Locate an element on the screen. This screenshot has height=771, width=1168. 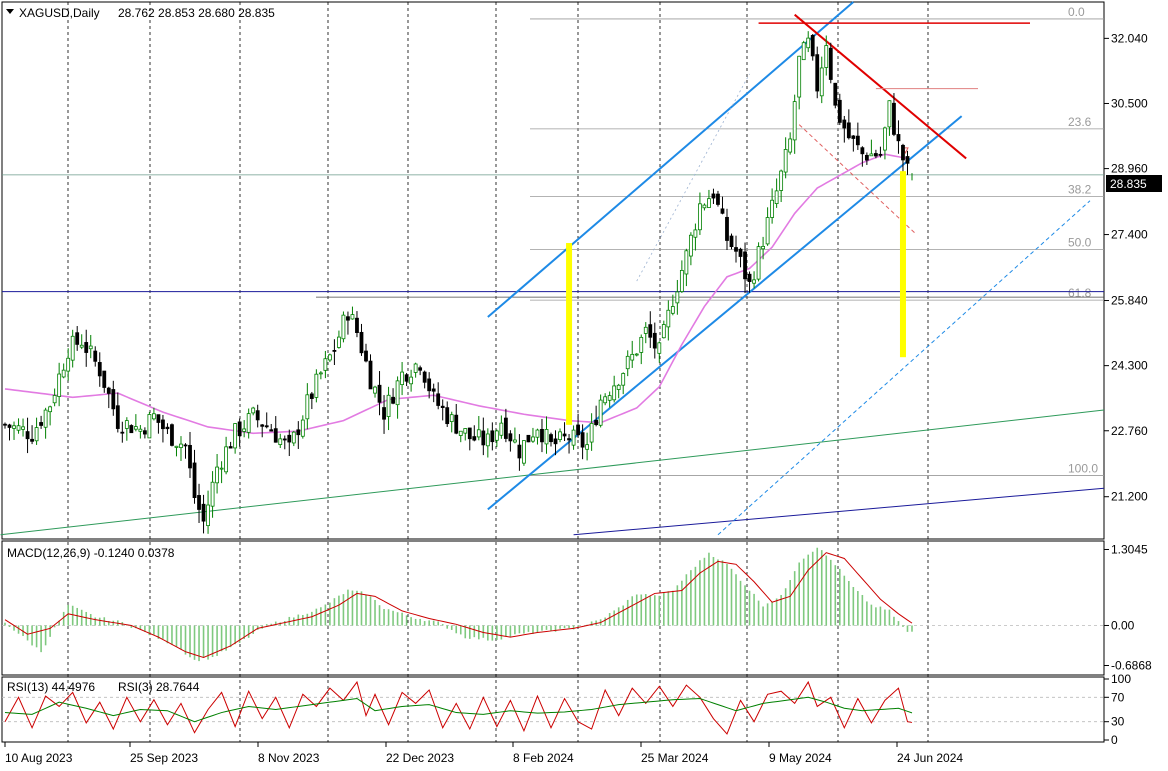
y-tick-label: 30.500 is located at coordinates (1129, 103).